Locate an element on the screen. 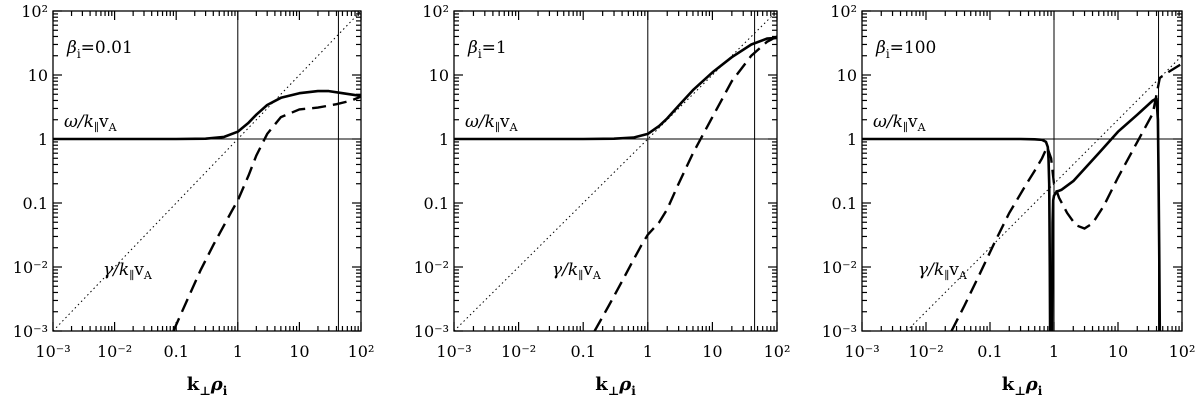 The height and width of the screenshot is (405, 1202). beta-value: =0.01 is located at coordinates (107, 48).